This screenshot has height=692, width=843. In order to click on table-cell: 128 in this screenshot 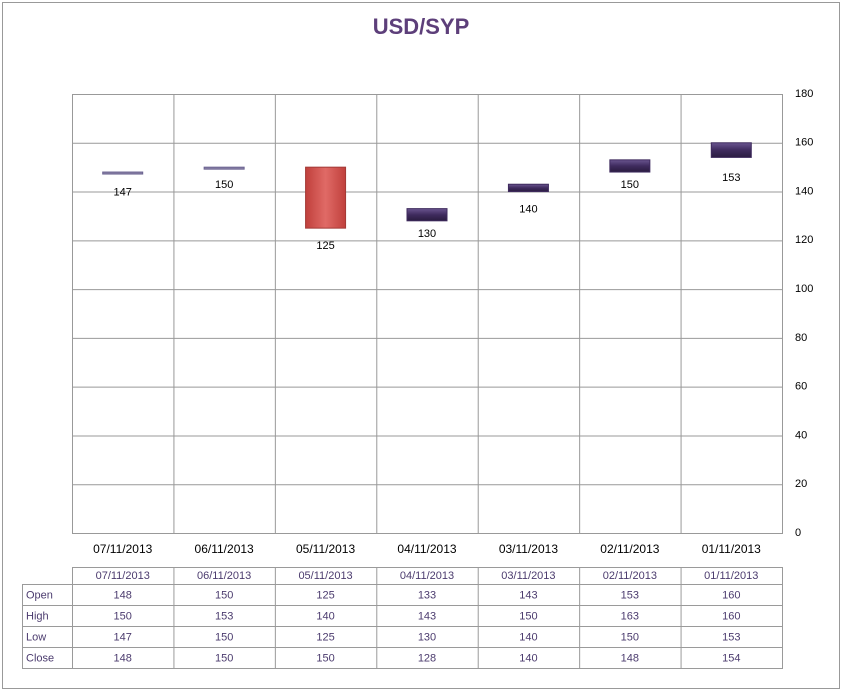, I will do `click(427, 658)`.